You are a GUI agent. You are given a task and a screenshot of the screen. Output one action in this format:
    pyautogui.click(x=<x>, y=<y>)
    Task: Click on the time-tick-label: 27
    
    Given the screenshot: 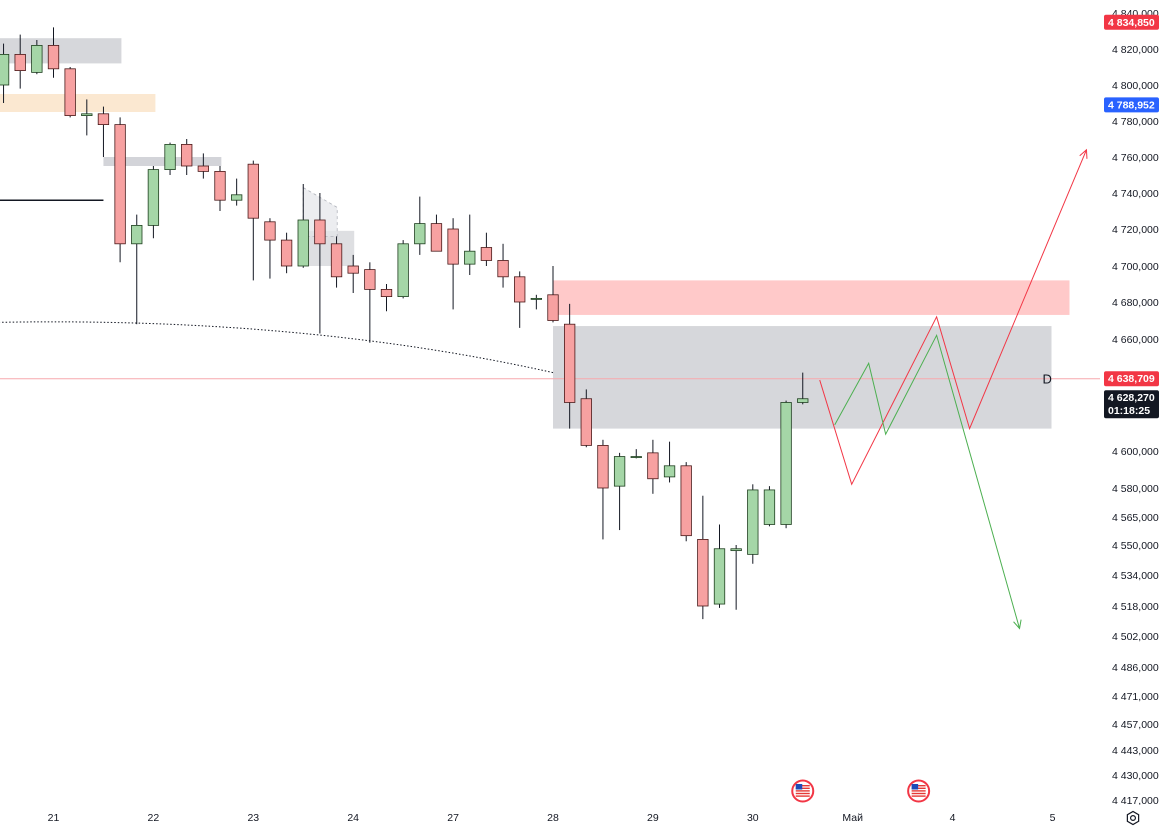 What is the action you would take?
    pyautogui.click(x=453, y=818)
    